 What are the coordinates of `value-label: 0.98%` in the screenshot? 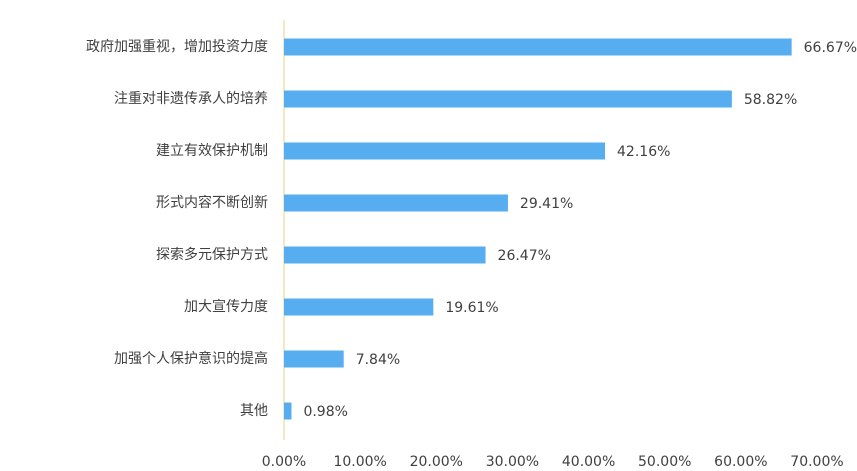 It's located at (325, 412).